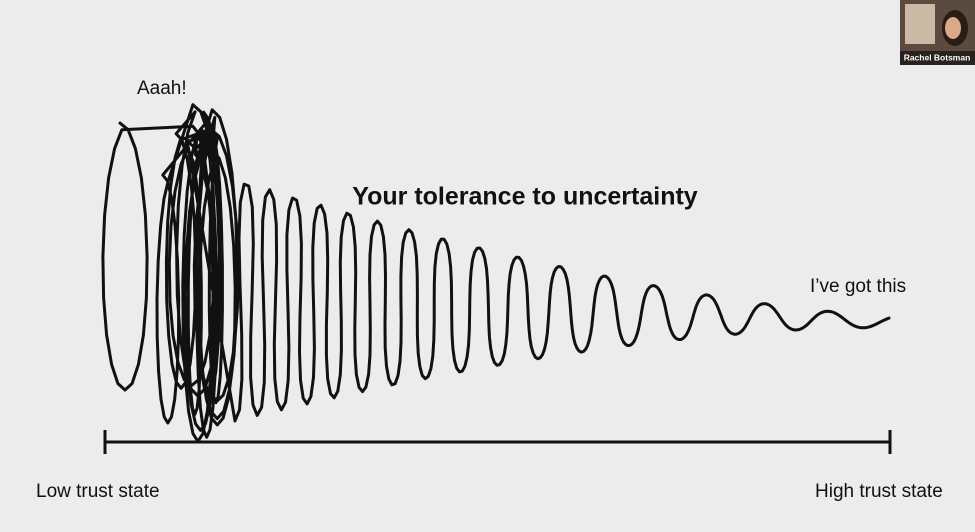  Describe the element at coordinates (162, 88) in the screenshot. I see `exclamation: Aaah!` at that location.